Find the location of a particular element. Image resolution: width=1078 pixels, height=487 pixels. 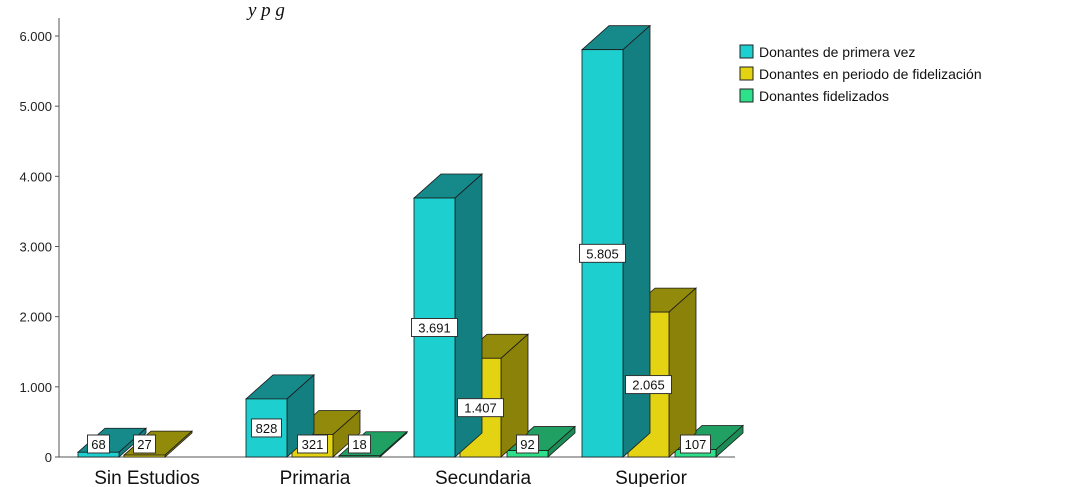

data-label-text: 2.065 is located at coordinates (648, 385).